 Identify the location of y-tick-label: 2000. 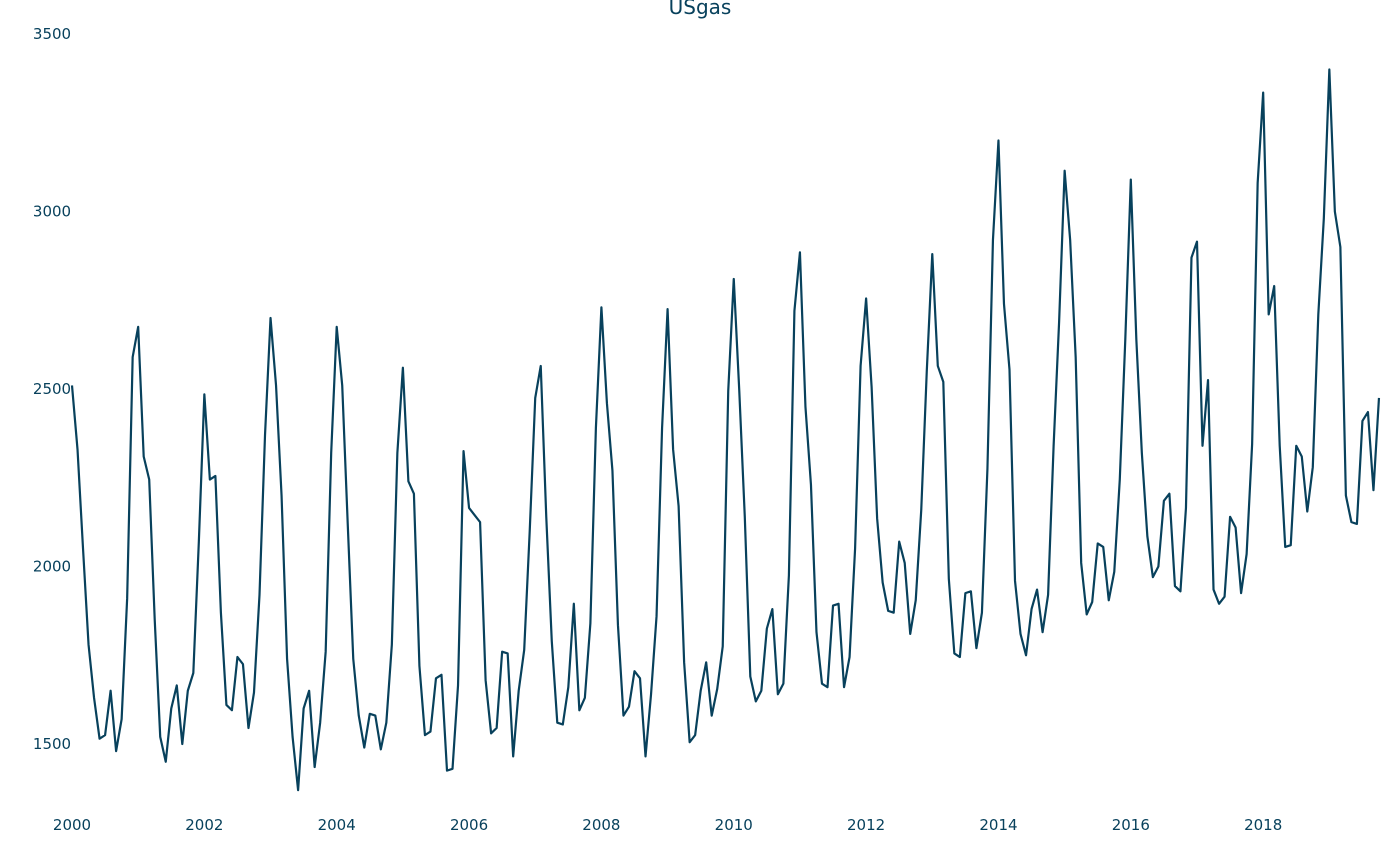
(52, 567).